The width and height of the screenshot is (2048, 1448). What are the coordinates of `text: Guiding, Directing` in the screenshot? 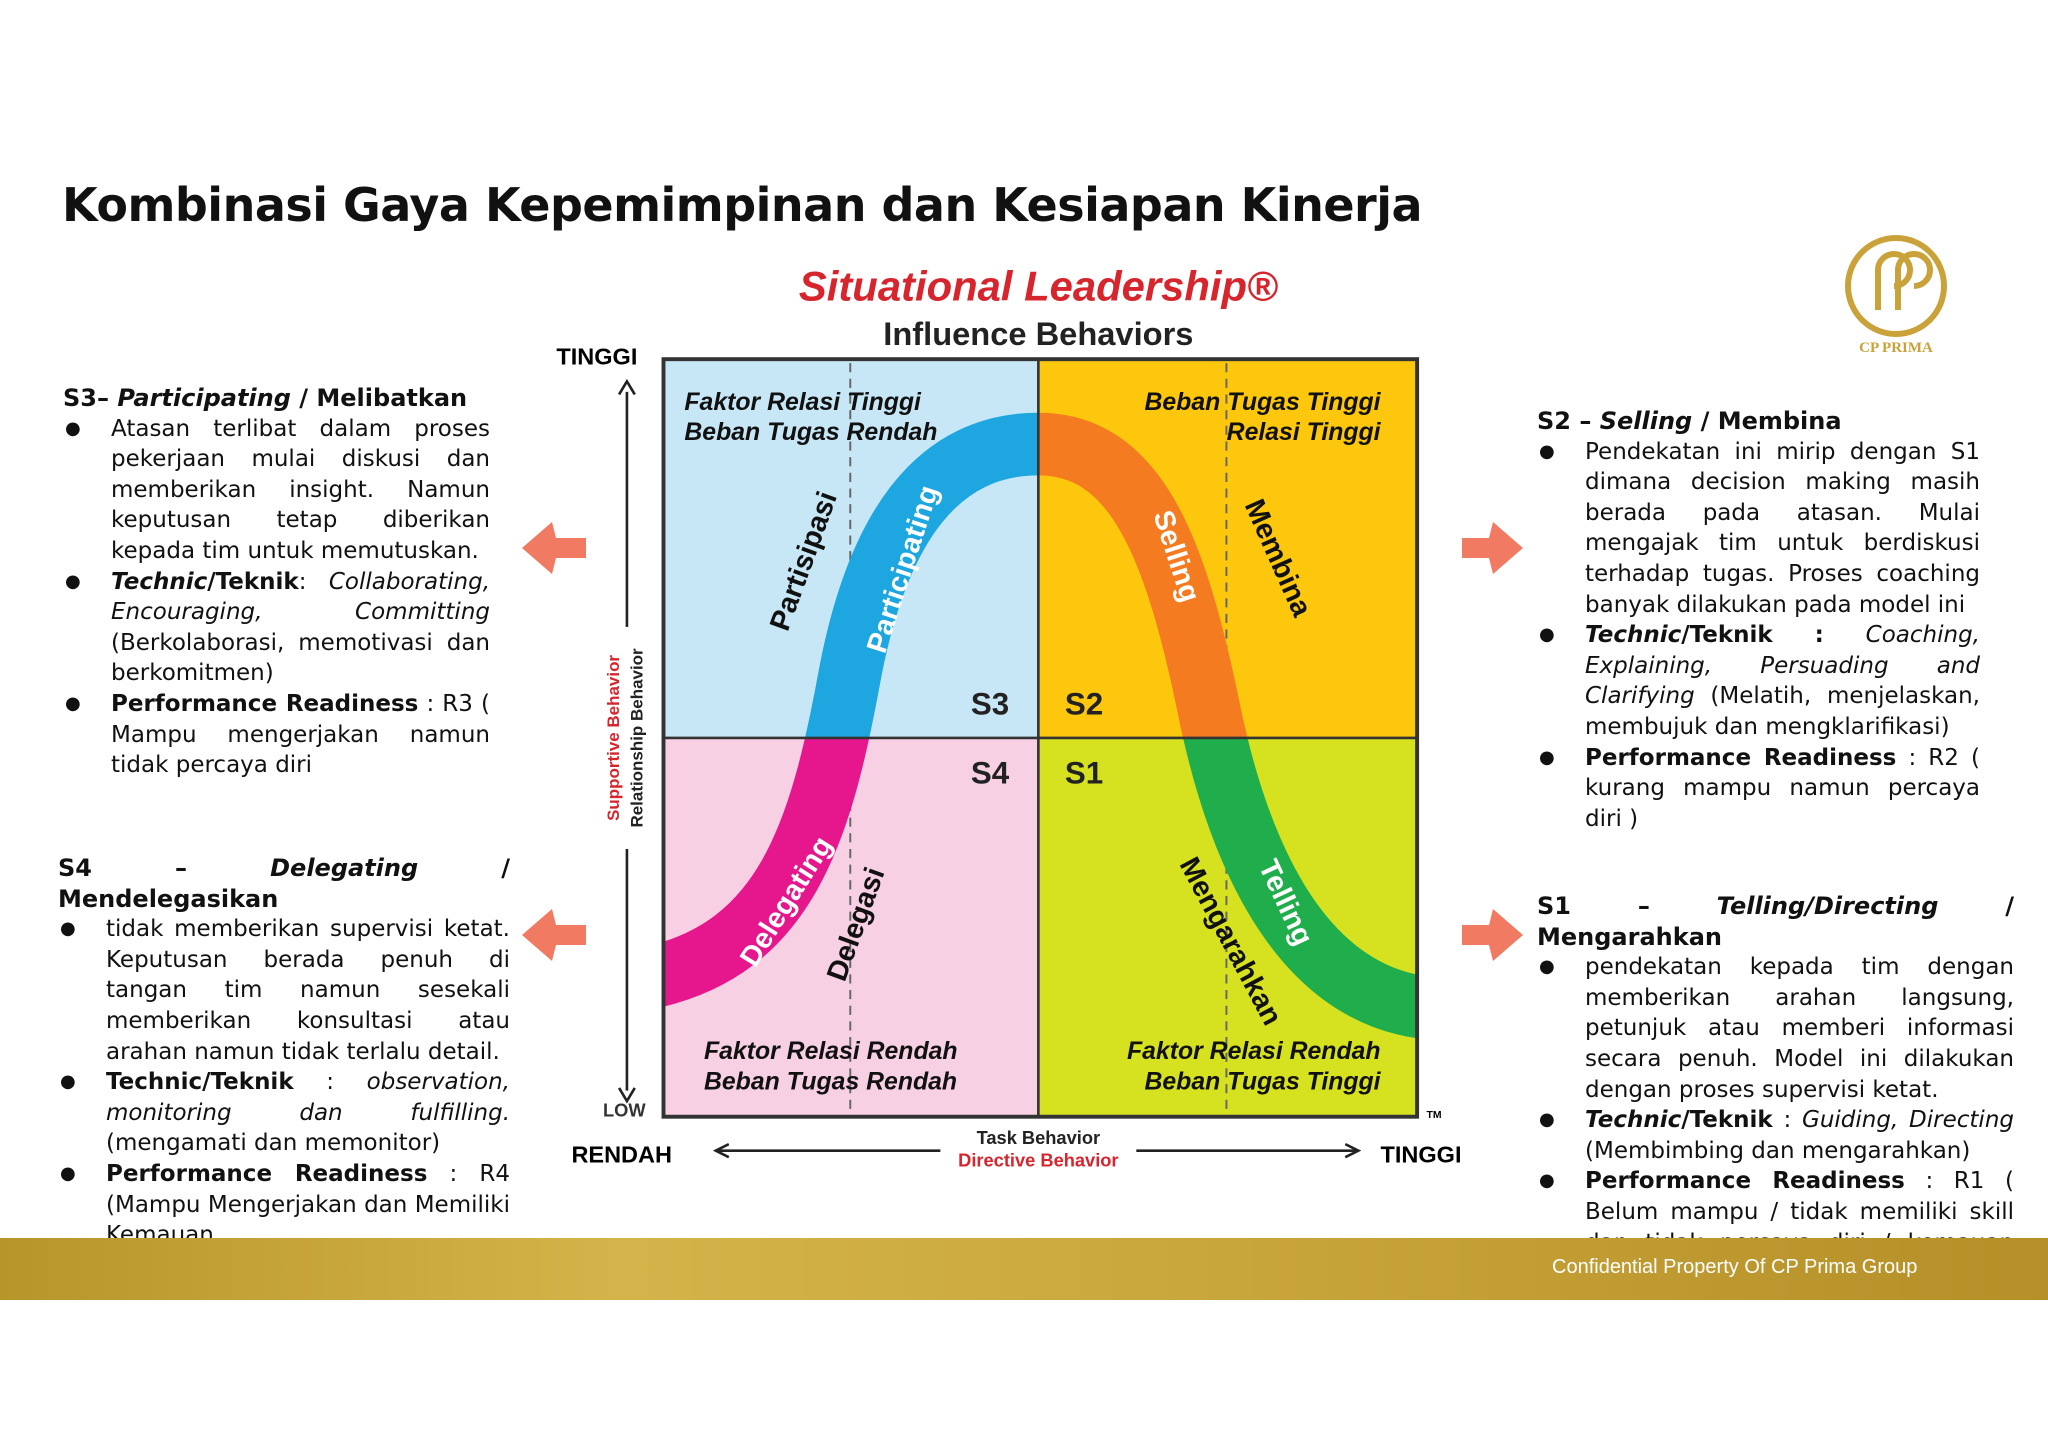 It's located at (1908, 1120).